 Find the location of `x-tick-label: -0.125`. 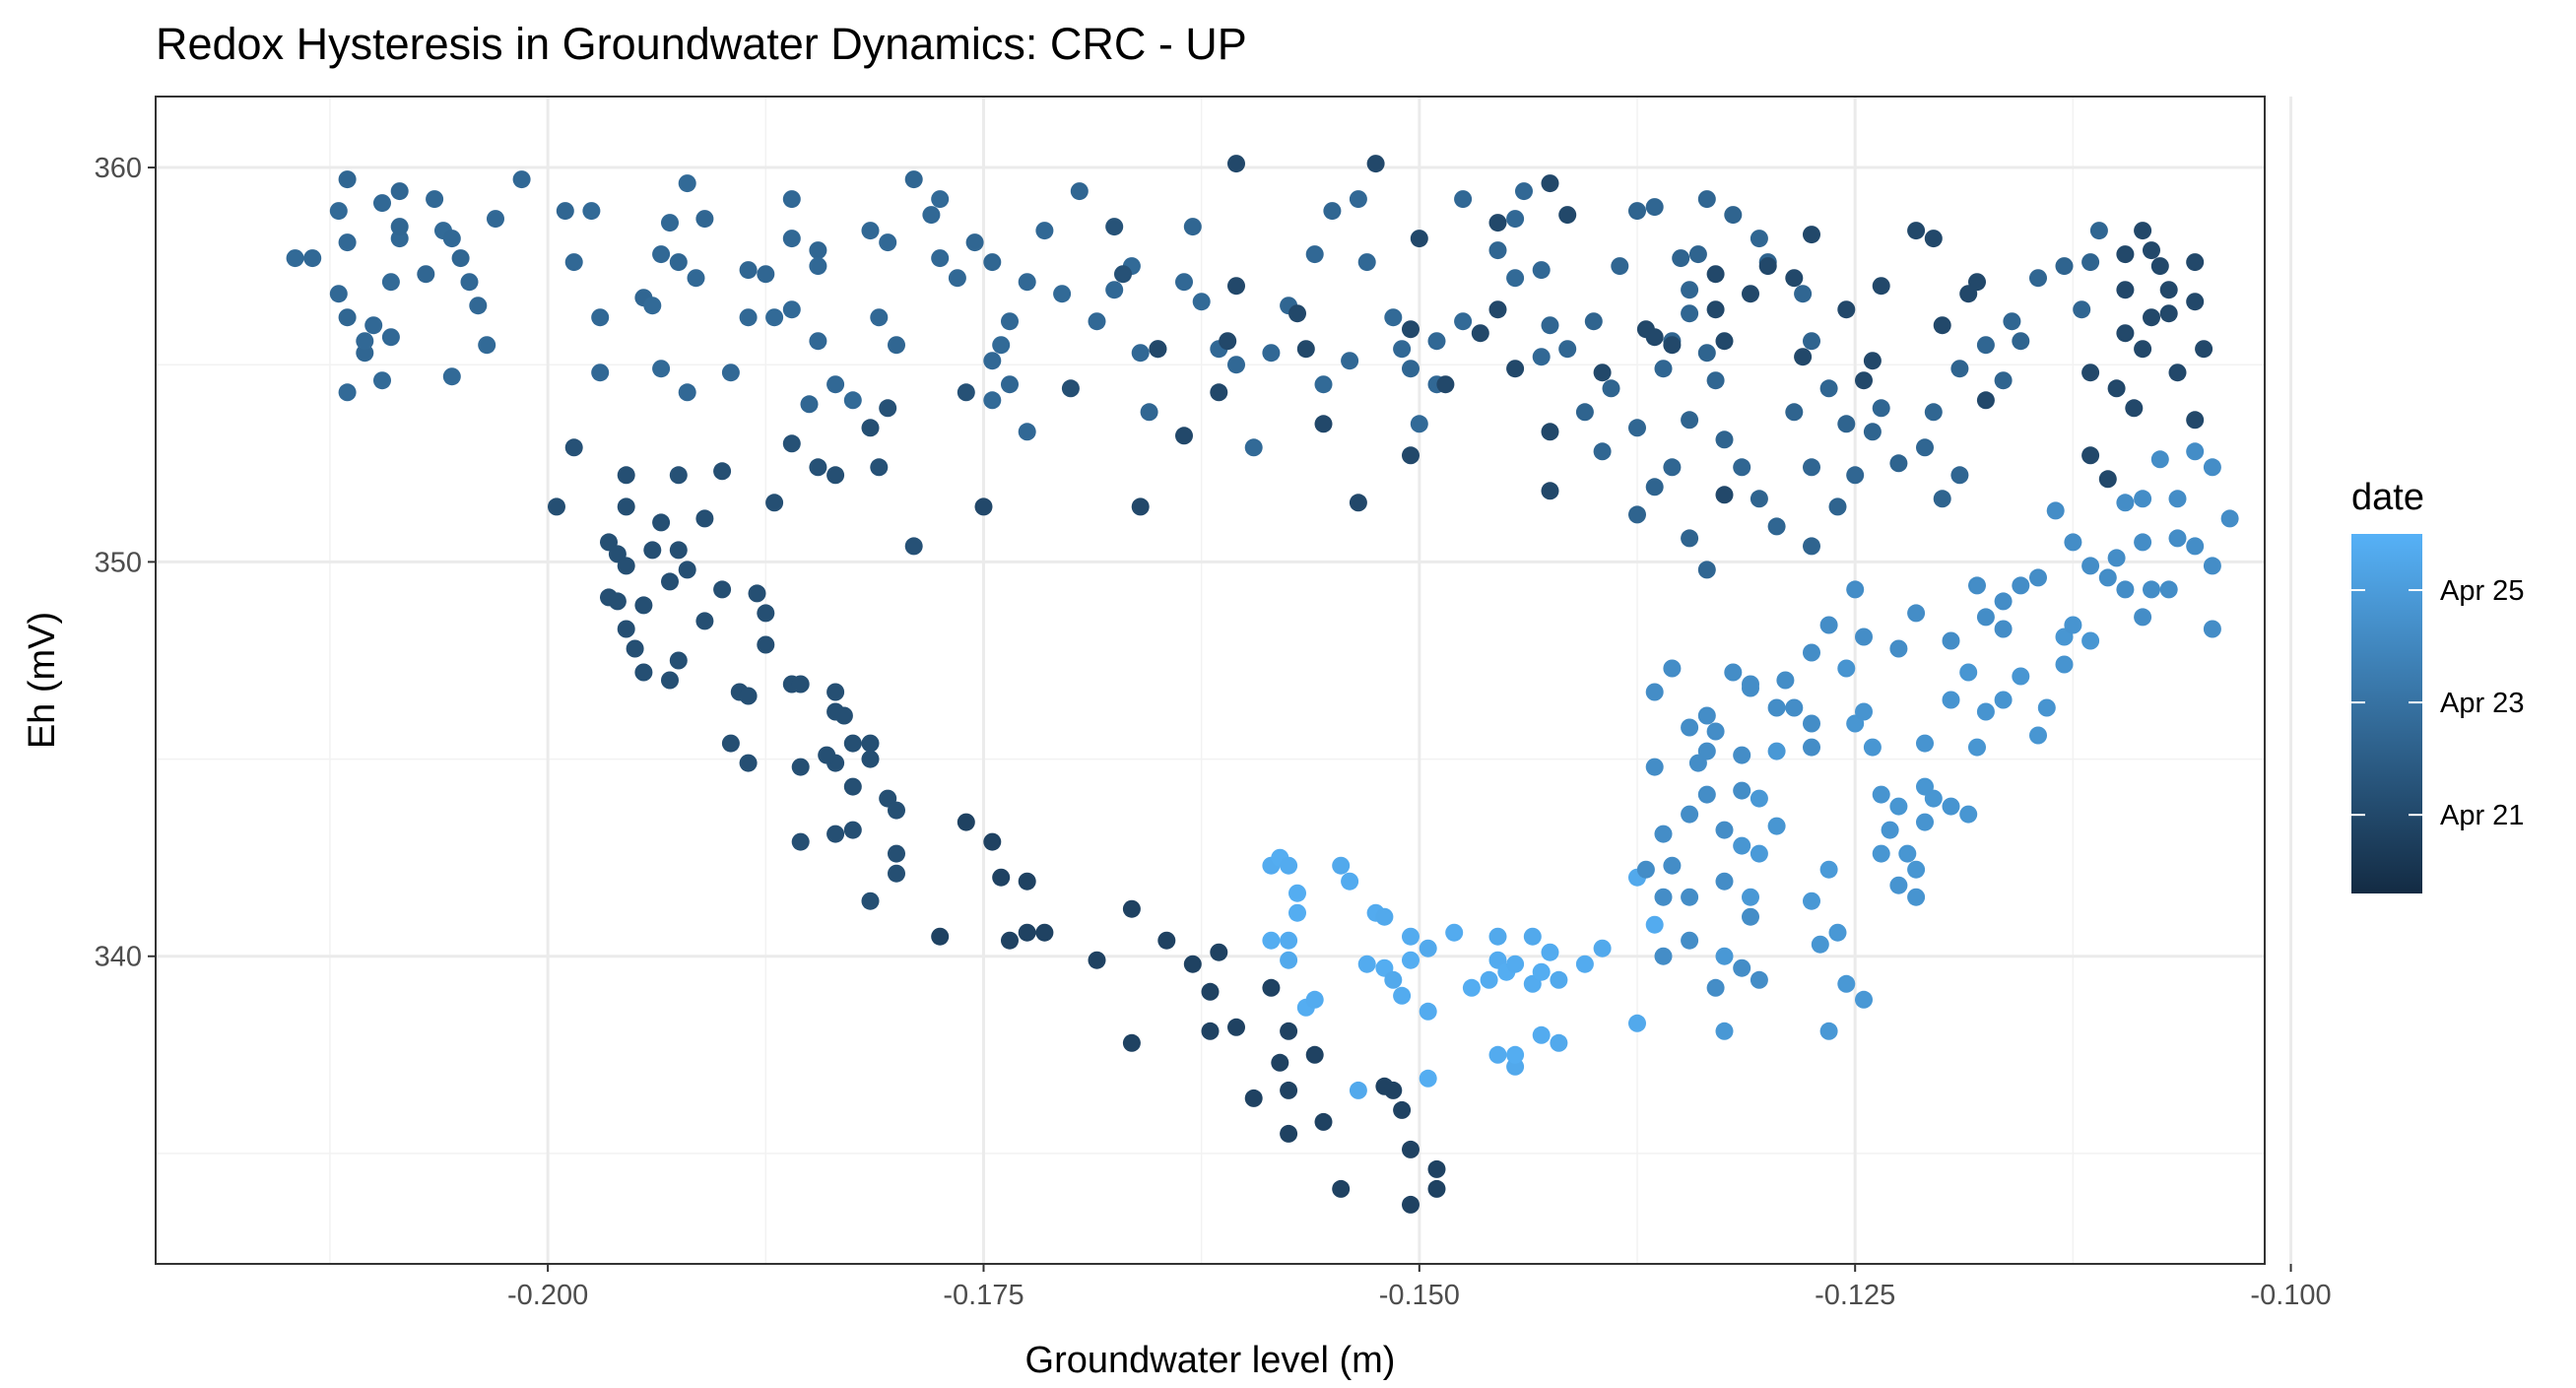

x-tick-label: -0.125 is located at coordinates (1855, 1295).